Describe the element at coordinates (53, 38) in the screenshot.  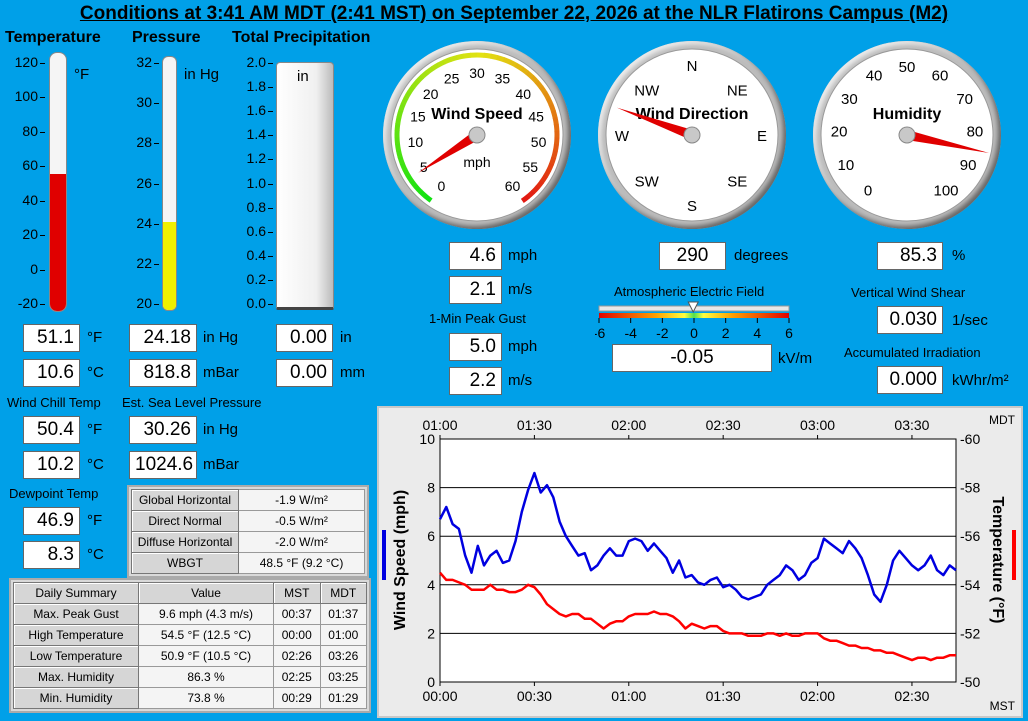
I see `temperature-header: Temperature` at that location.